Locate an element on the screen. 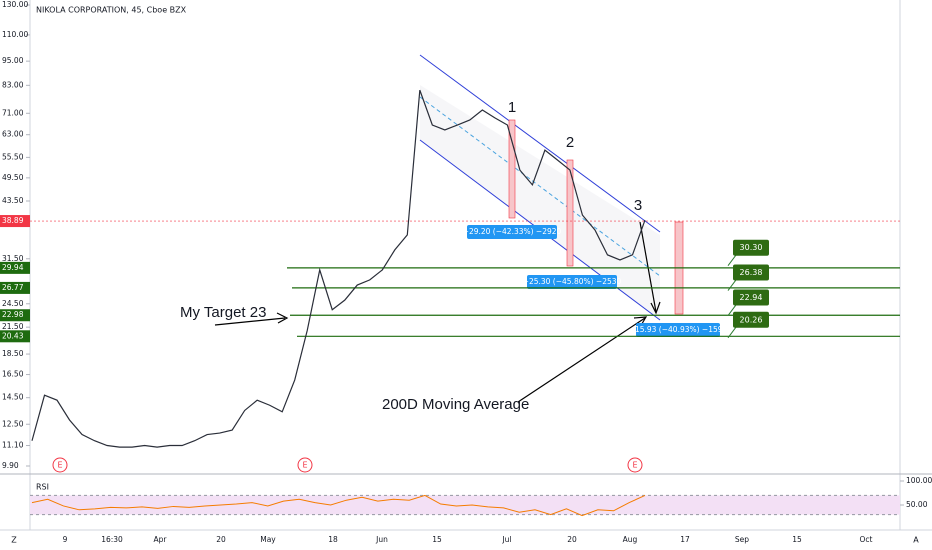 This screenshot has width=932, height=550. channel-line is located at coordinates (540, 143).